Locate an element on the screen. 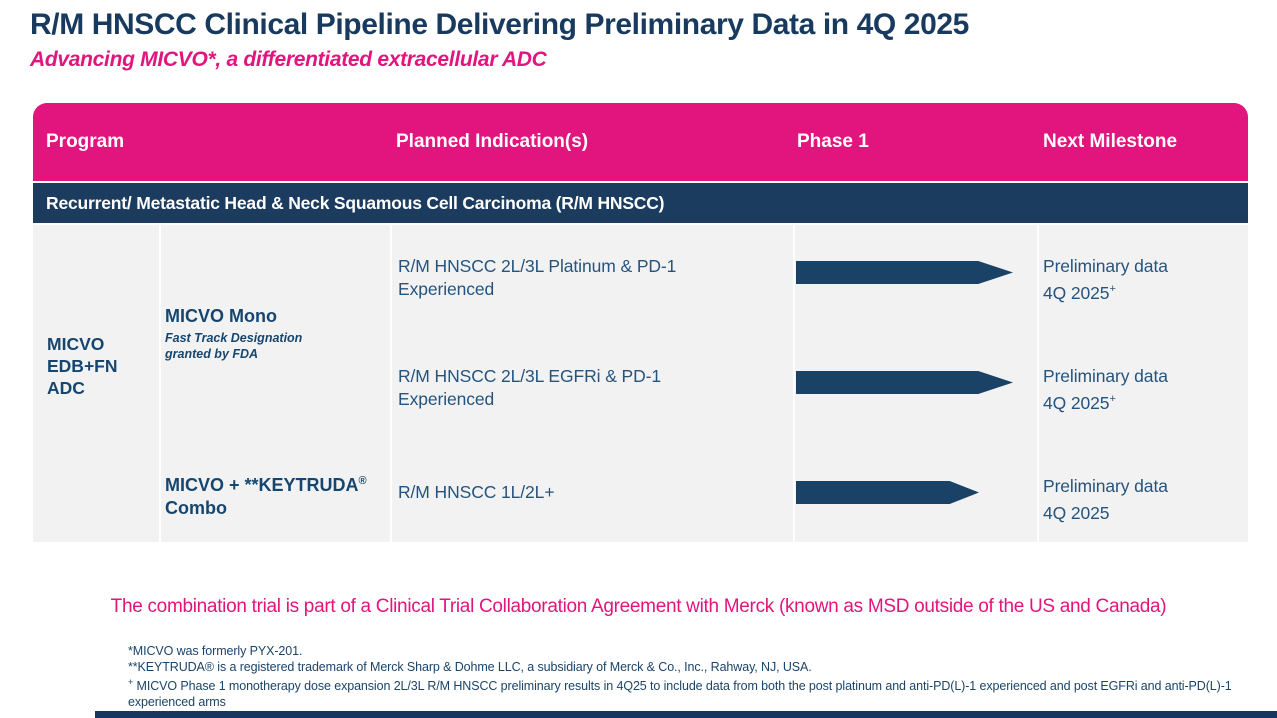 The width and height of the screenshot is (1277, 718). program-name-line: MICVO is located at coordinates (76, 344).